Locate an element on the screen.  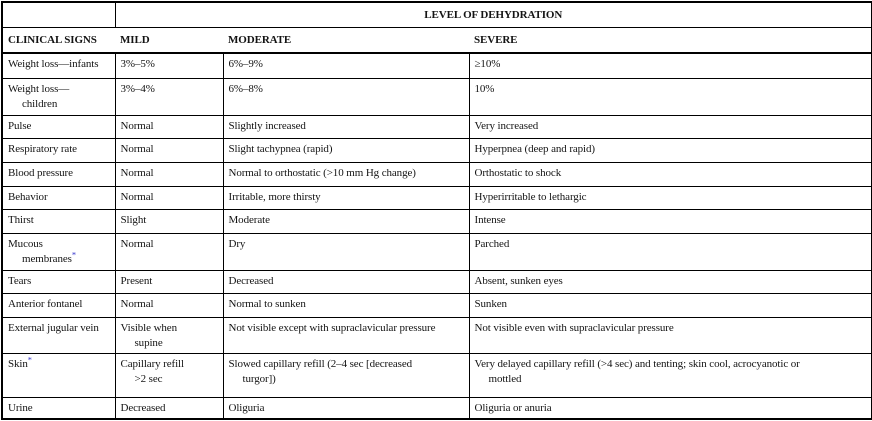
cell-sign: Tears is located at coordinates (58, 281).